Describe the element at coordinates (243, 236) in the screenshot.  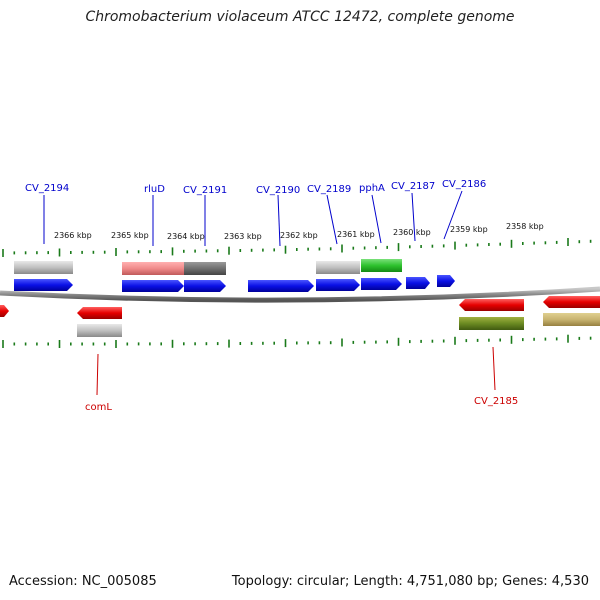
I see `kbp-label-2363: 2363 kbp` at that location.